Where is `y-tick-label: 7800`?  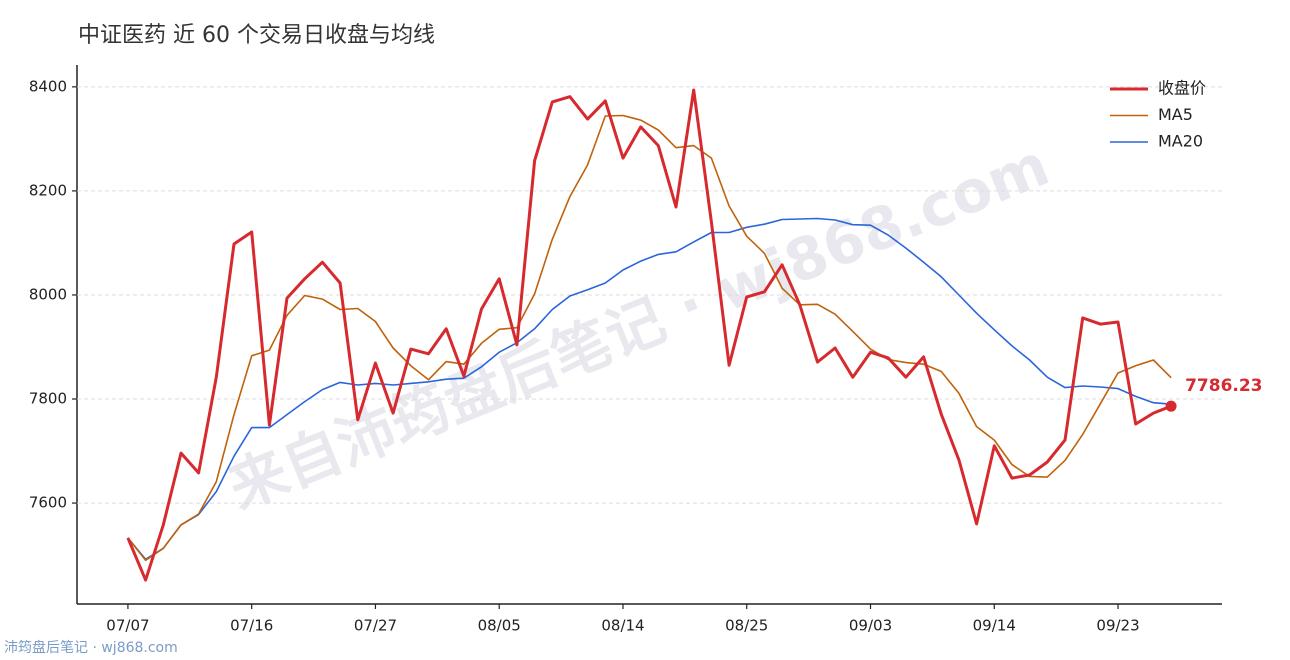
y-tick-label: 7800 is located at coordinates (48, 399).